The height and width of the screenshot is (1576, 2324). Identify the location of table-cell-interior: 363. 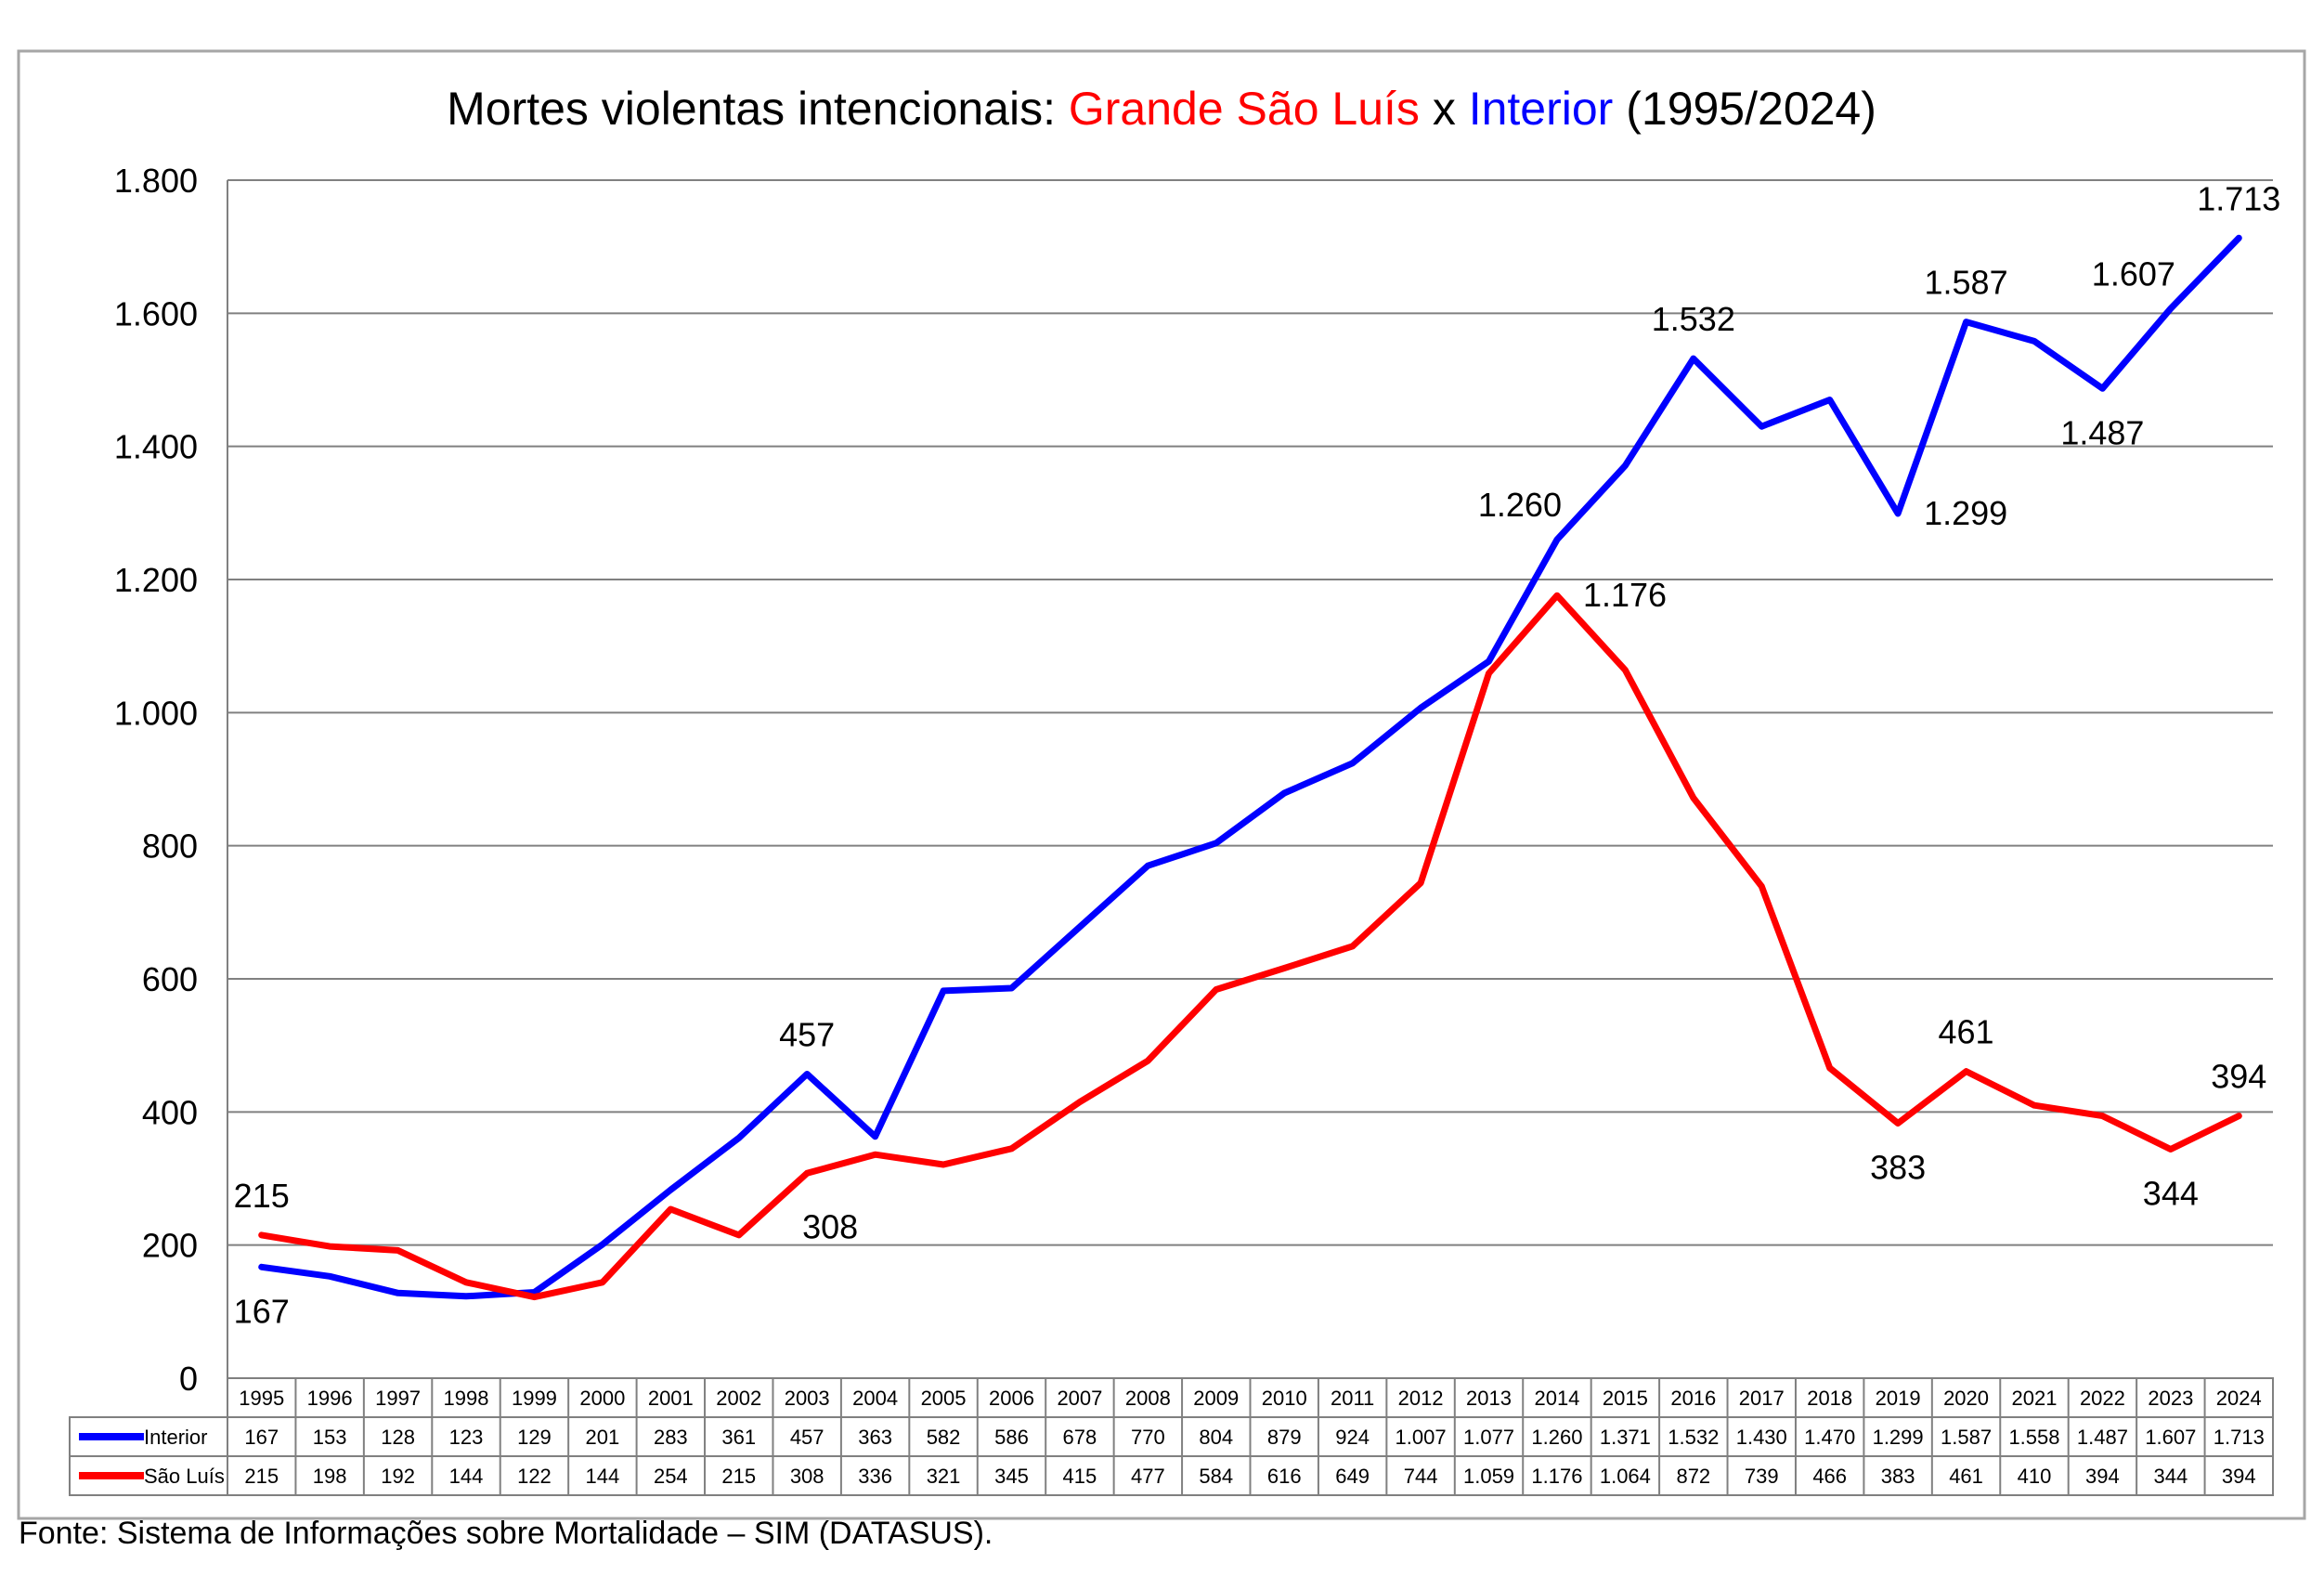
(875, 1437).